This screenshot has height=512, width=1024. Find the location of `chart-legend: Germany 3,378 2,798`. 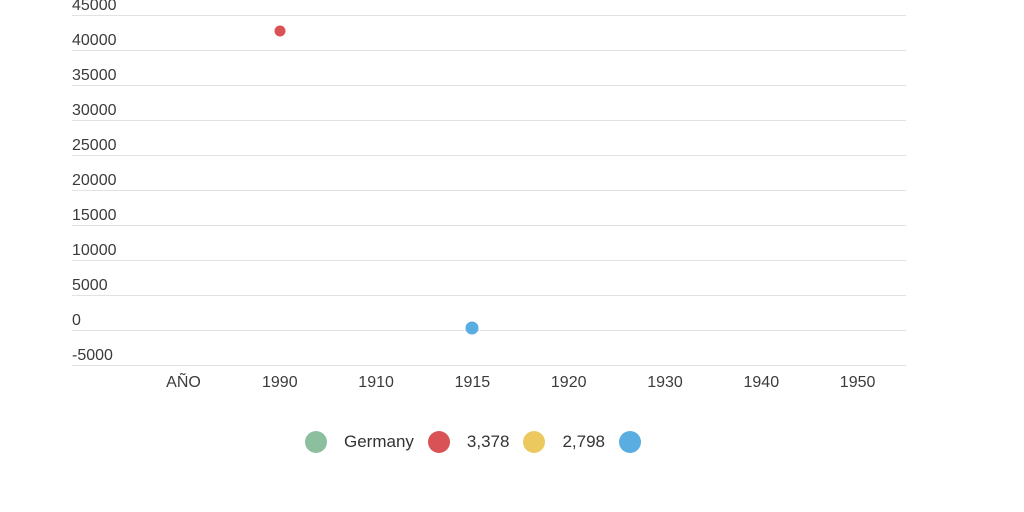

chart-legend: Germany 3,378 2,798 is located at coordinates (473, 442).